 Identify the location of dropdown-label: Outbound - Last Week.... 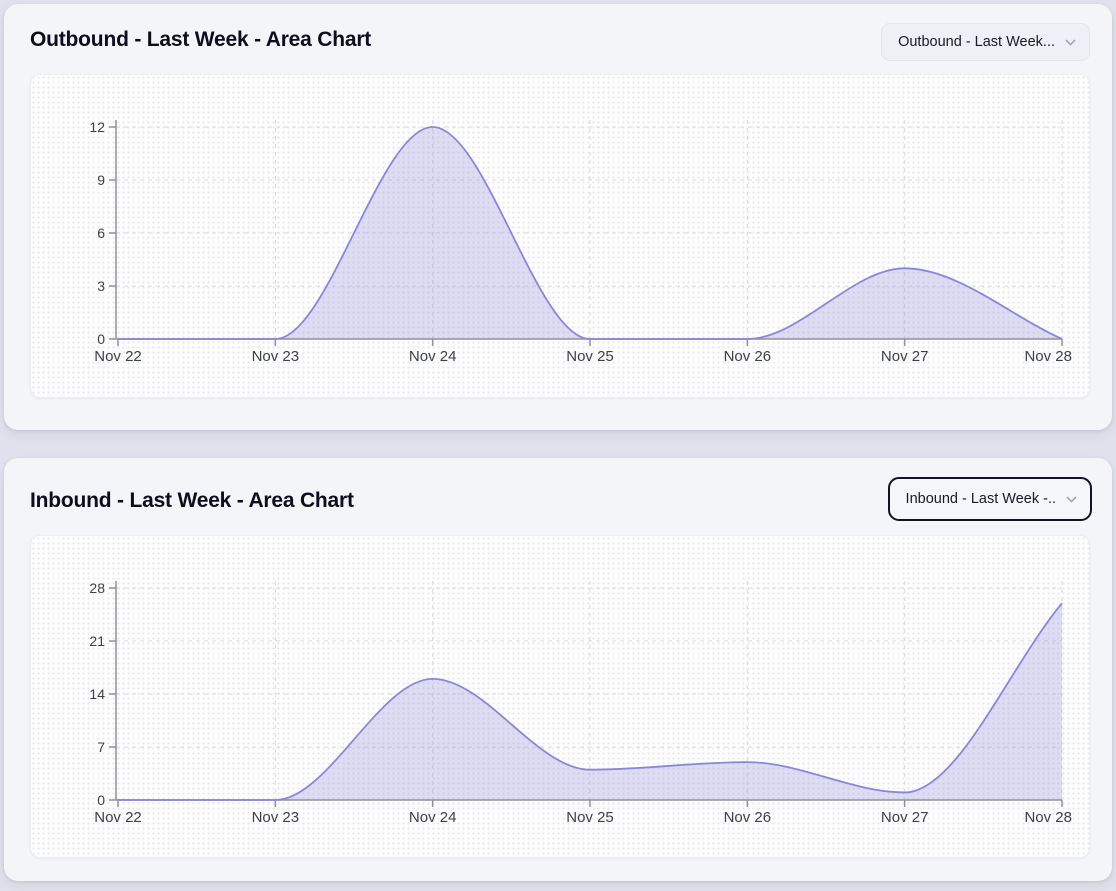
(976, 42).